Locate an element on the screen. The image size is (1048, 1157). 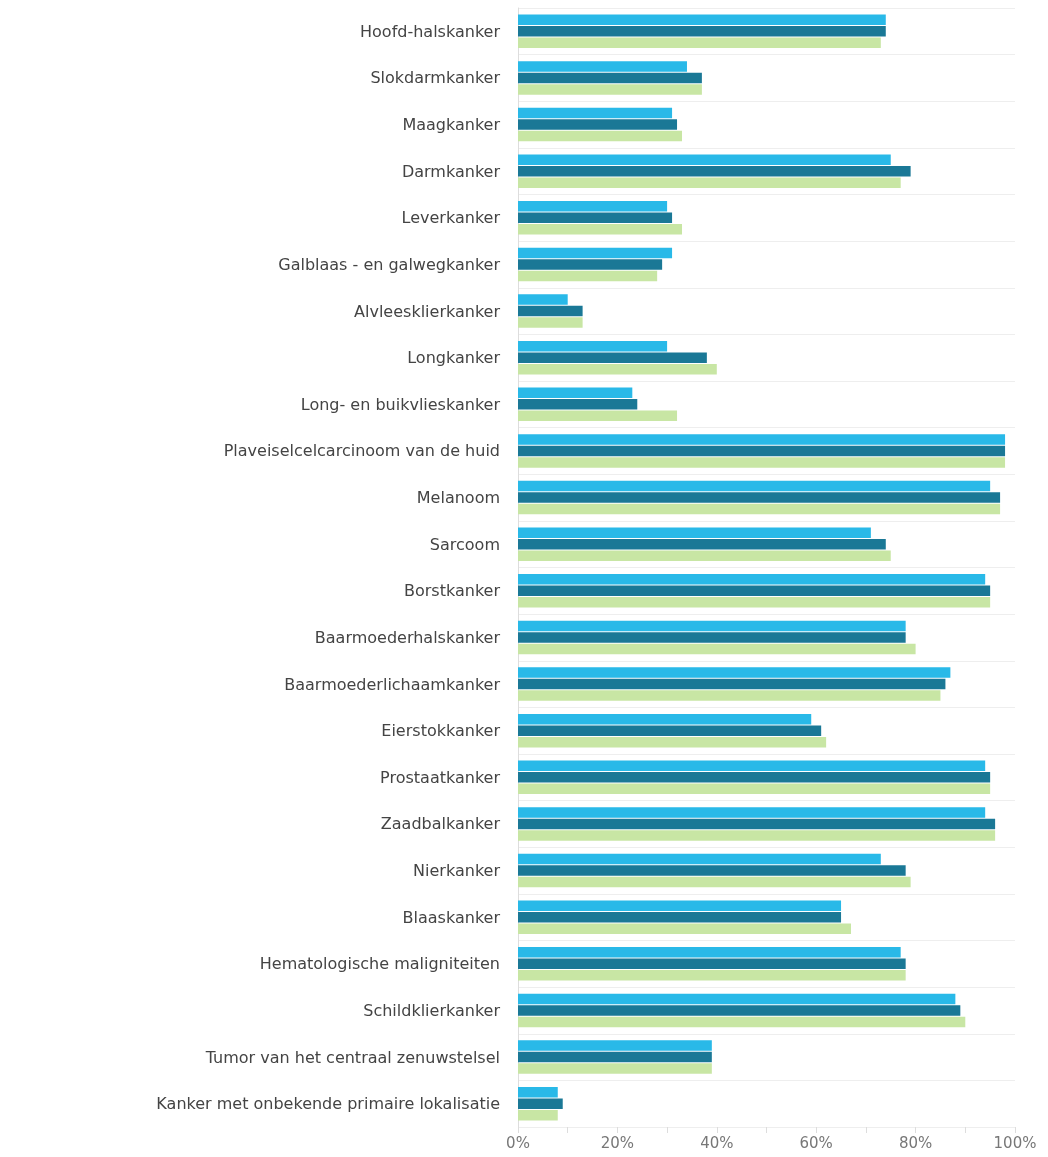
y-tick-label: Longkanker is located at coordinates (454, 358).